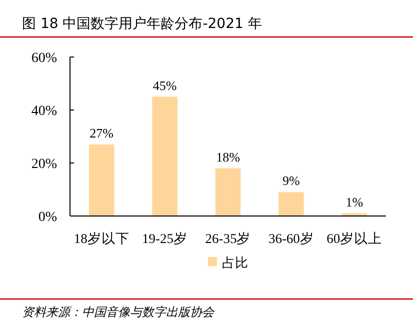 The width and height of the screenshot is (413, 326). Describe the element at coordinates (102, 132) in the screenshot. I see `text: 27%` at that location.